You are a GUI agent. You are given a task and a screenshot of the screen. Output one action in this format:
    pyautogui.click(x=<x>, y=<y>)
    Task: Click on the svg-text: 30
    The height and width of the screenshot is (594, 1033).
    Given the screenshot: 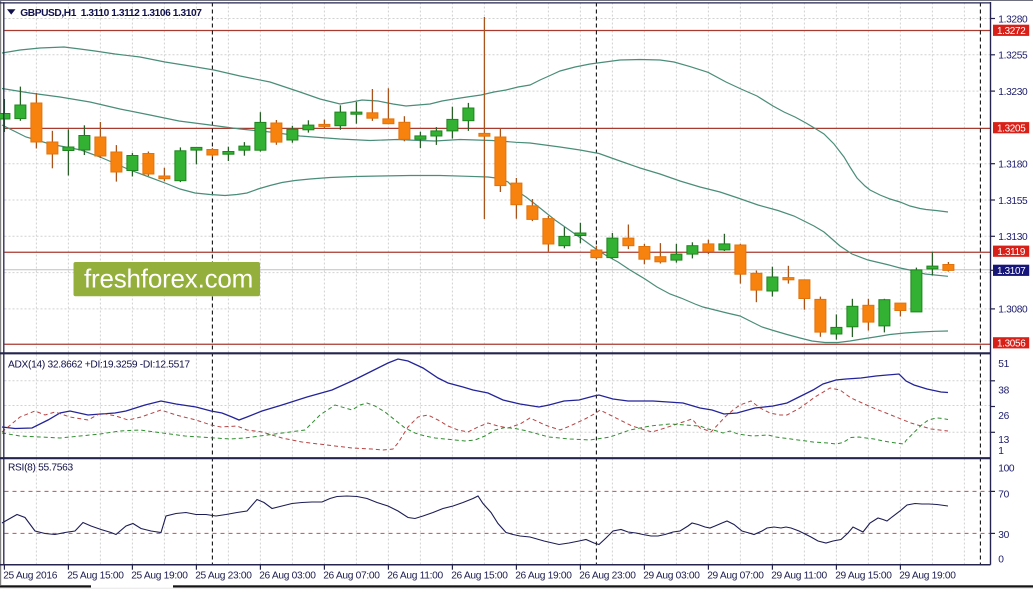 What is the action you would take?
    pyautogui.click(x=1003, y=535)
    